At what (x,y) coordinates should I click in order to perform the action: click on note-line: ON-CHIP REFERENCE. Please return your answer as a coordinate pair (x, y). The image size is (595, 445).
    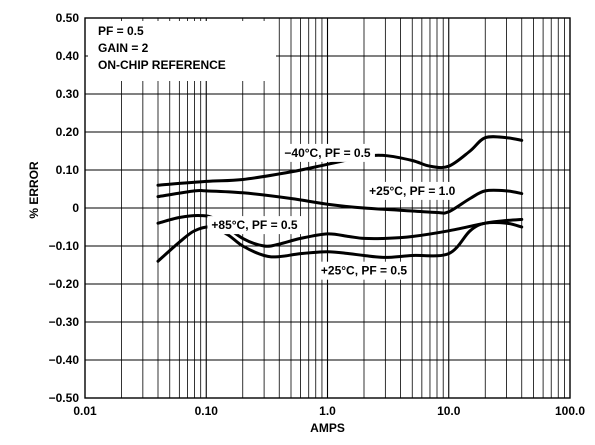
    Looking at the image, I should click on (162, 65).